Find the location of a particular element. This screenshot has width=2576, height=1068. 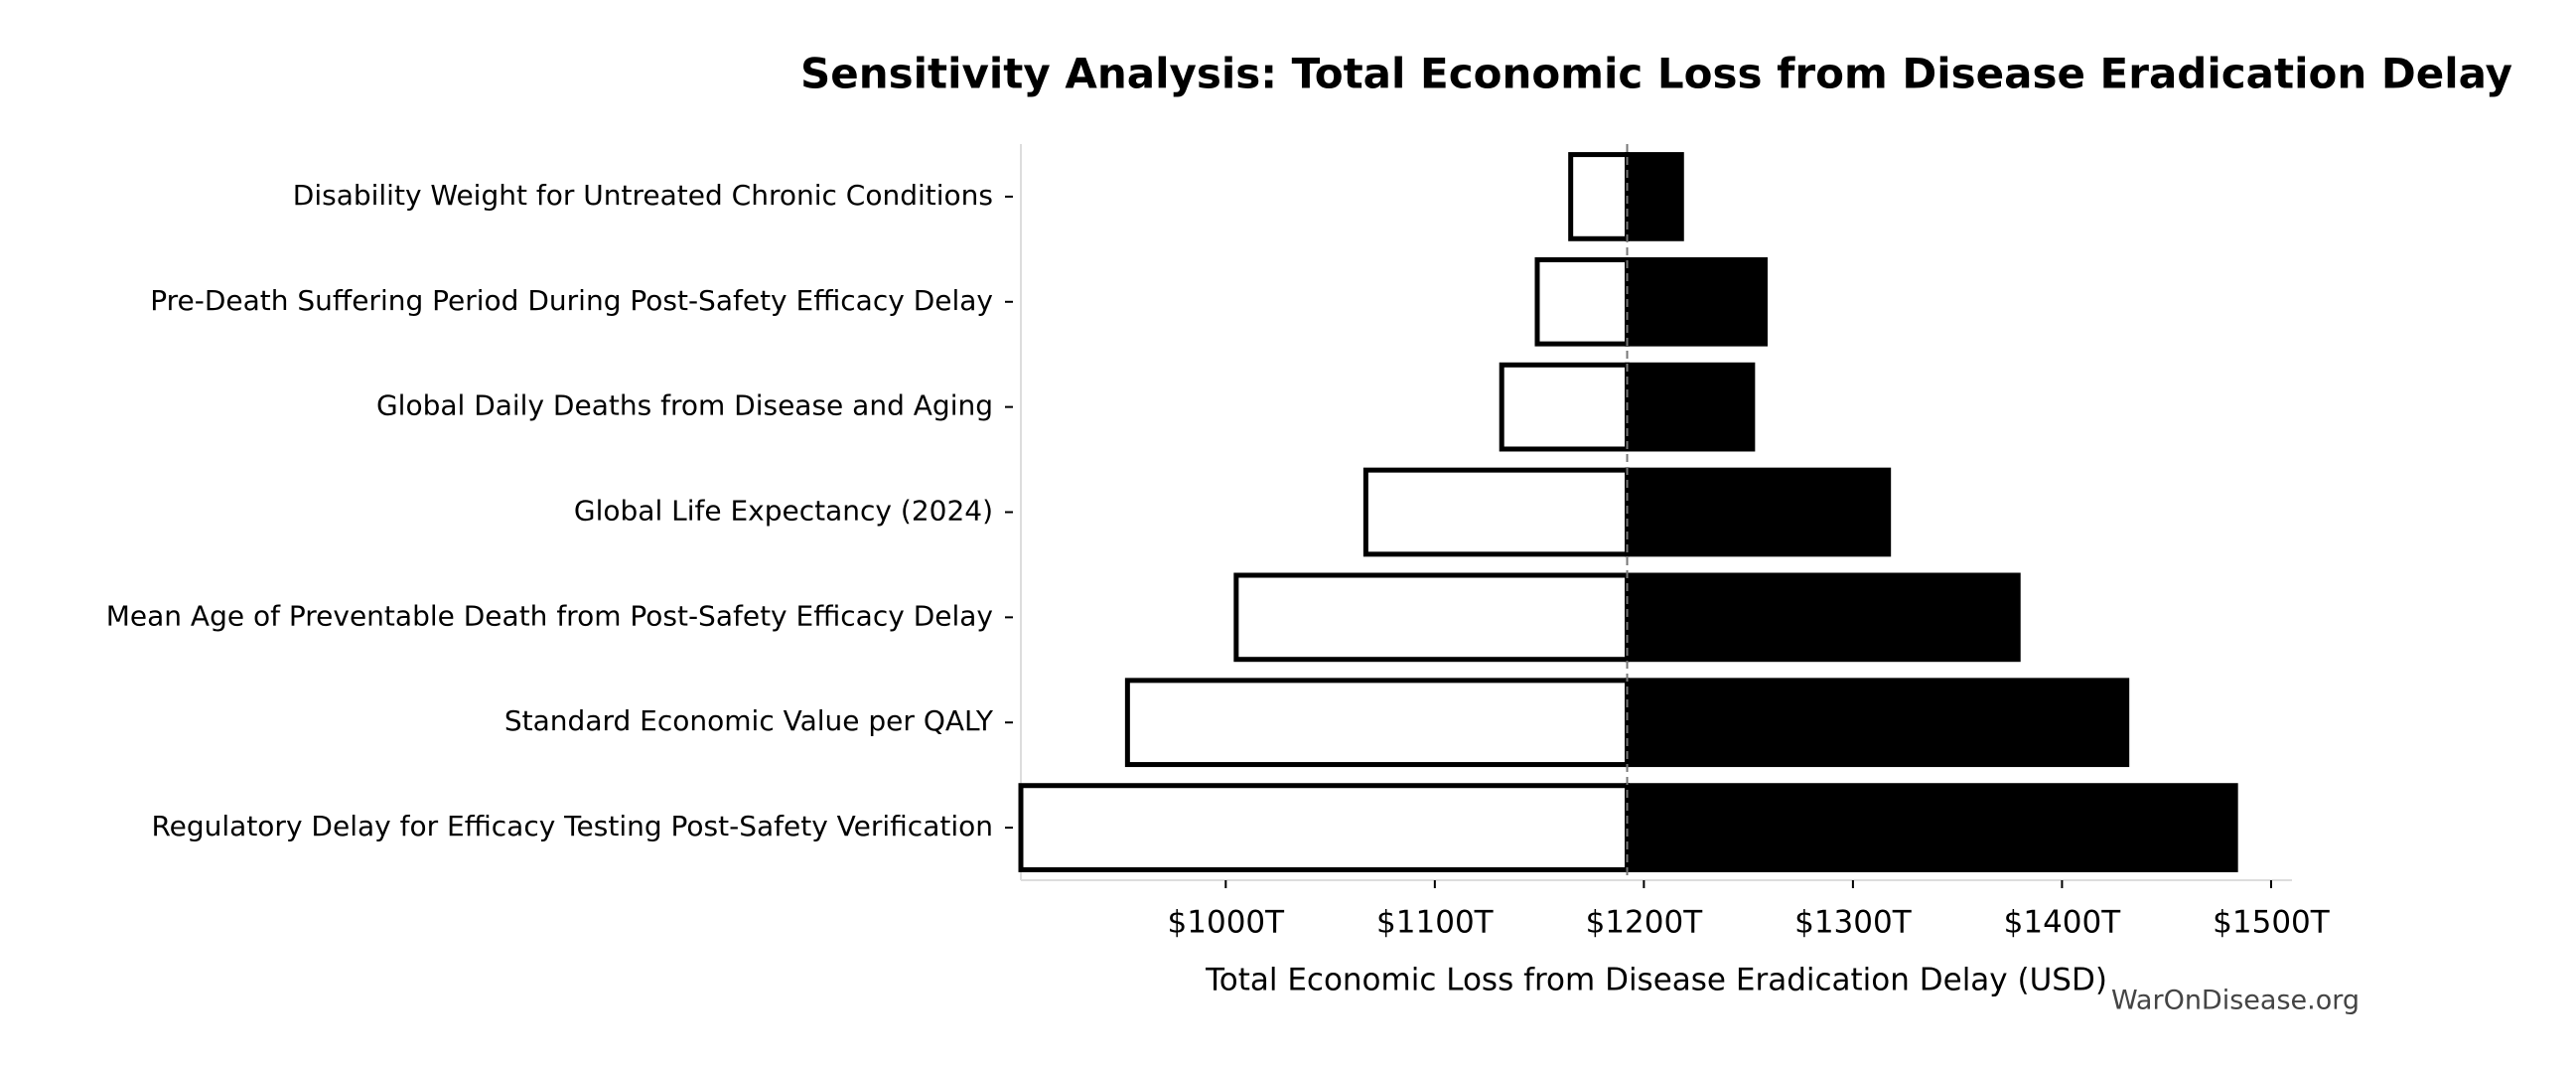

x-tick-label: $1500T is located at coordinates (2272, 923).